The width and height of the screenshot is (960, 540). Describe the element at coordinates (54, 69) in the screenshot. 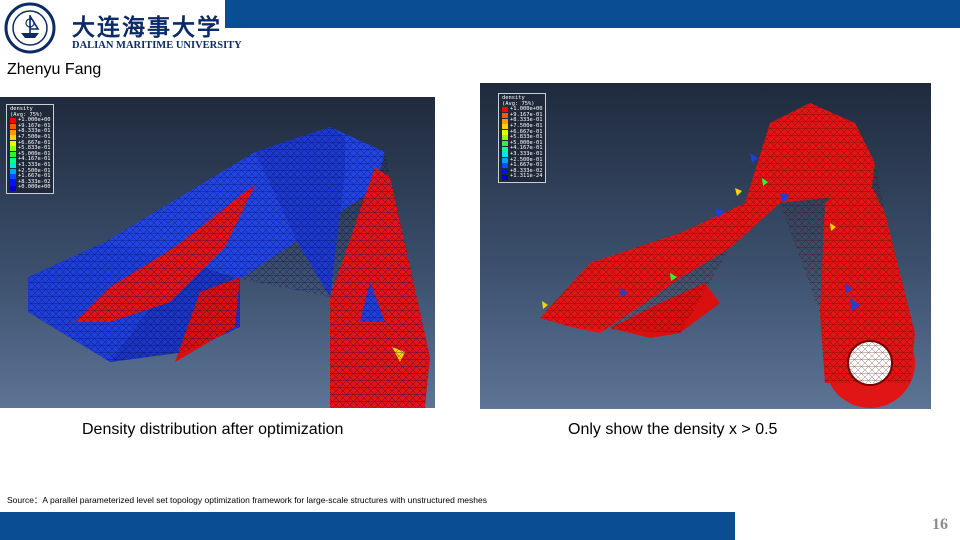

I see `author-name: Zhenyu Fang` at that location.